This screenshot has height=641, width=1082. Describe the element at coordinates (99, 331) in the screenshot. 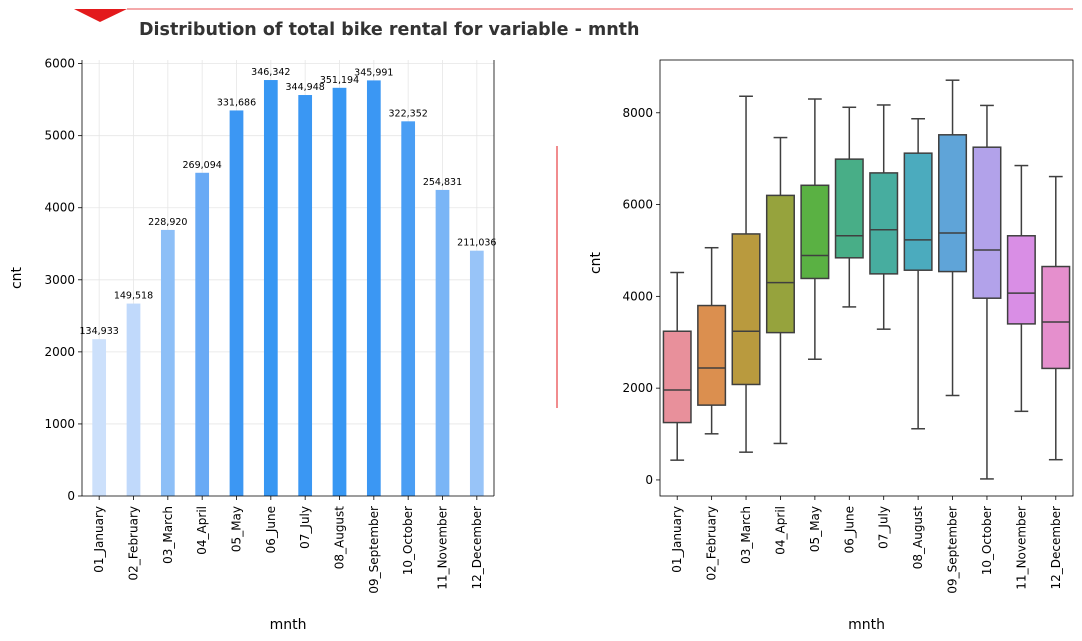

I see `bar-data-label: 134,933` at that location.